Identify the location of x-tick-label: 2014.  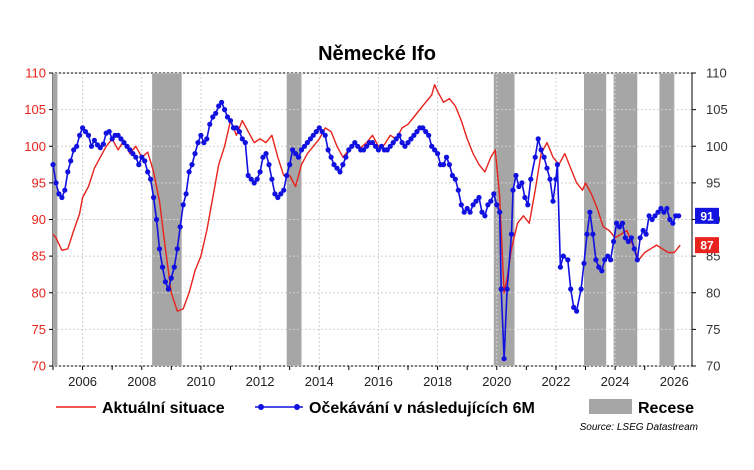
(319, 381).